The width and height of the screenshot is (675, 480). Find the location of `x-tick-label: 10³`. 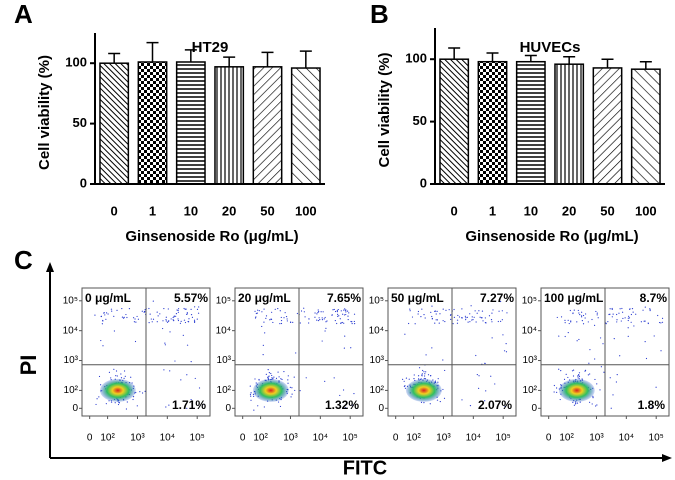

x-tick-label: 10³ is located at coordinates (443, 438).